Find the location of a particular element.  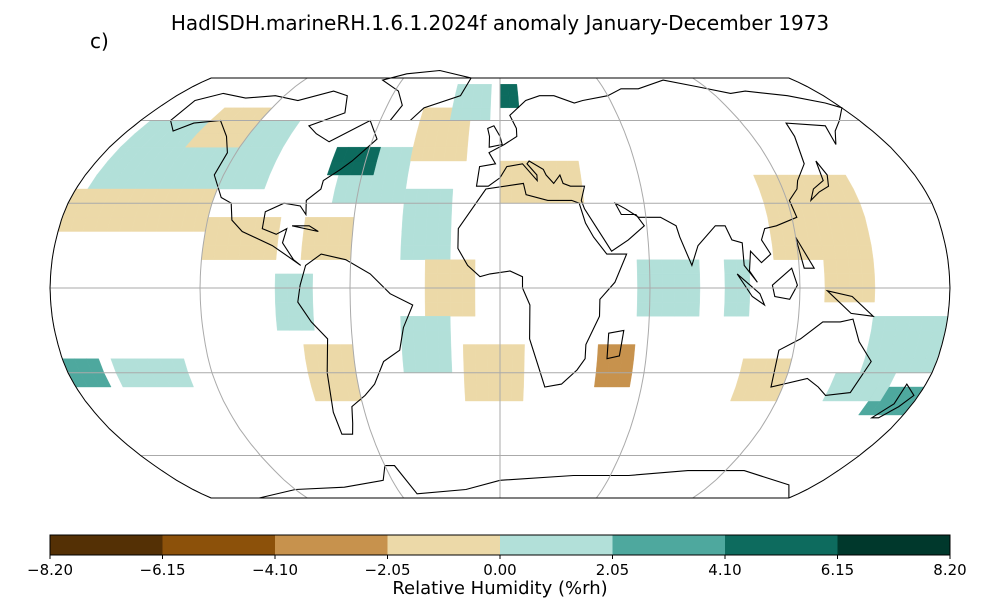

coastline-philippines is located at coordinates (805, 252).